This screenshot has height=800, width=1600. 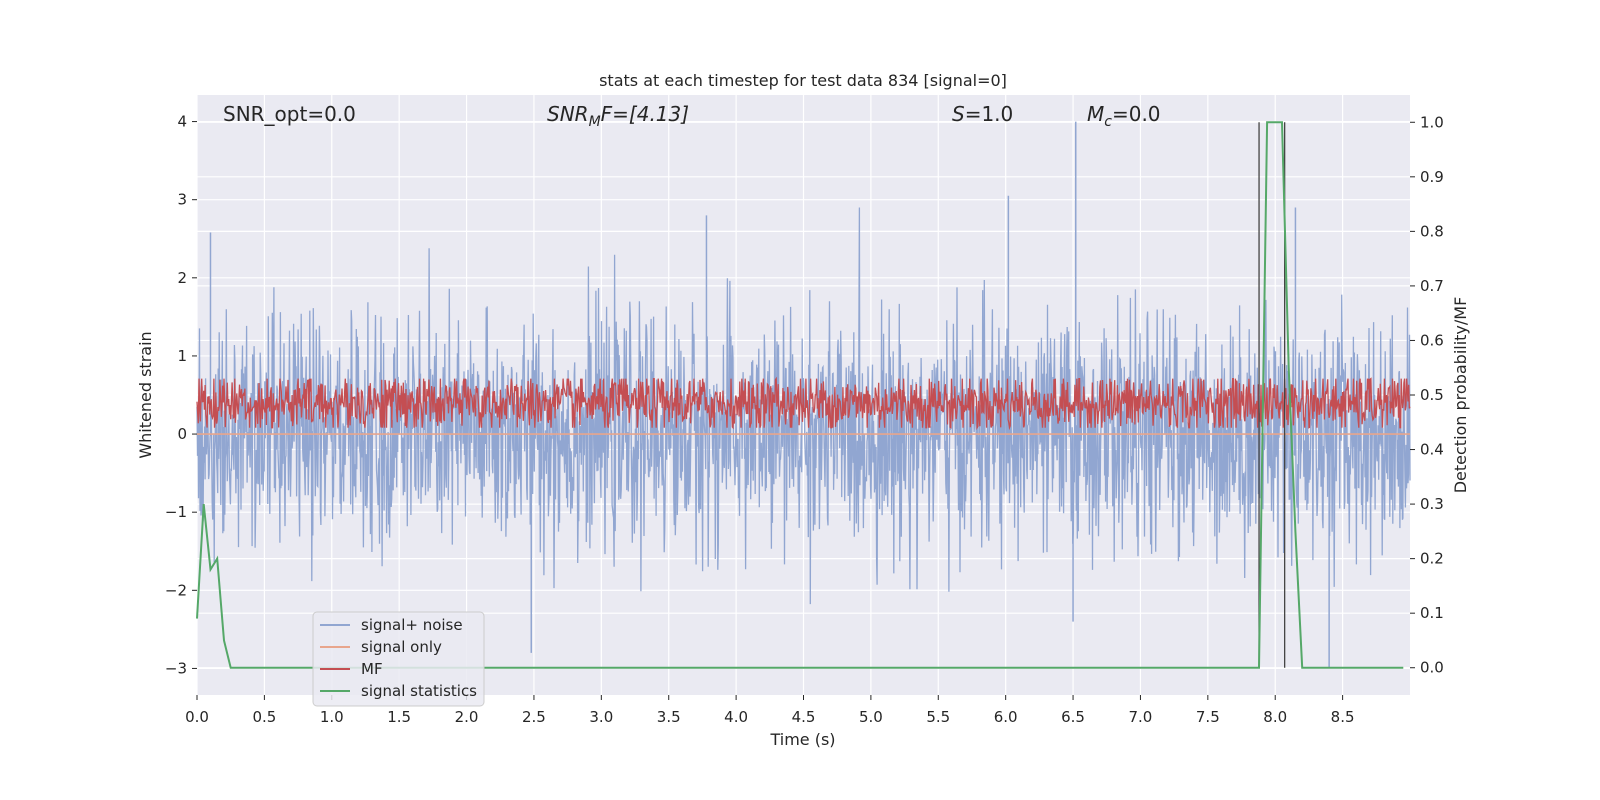 What do you see at coordinates (1432, 286) in the screenshot?
I see `y2-tick-label: 0.7` at bounding box center [1432, 286].